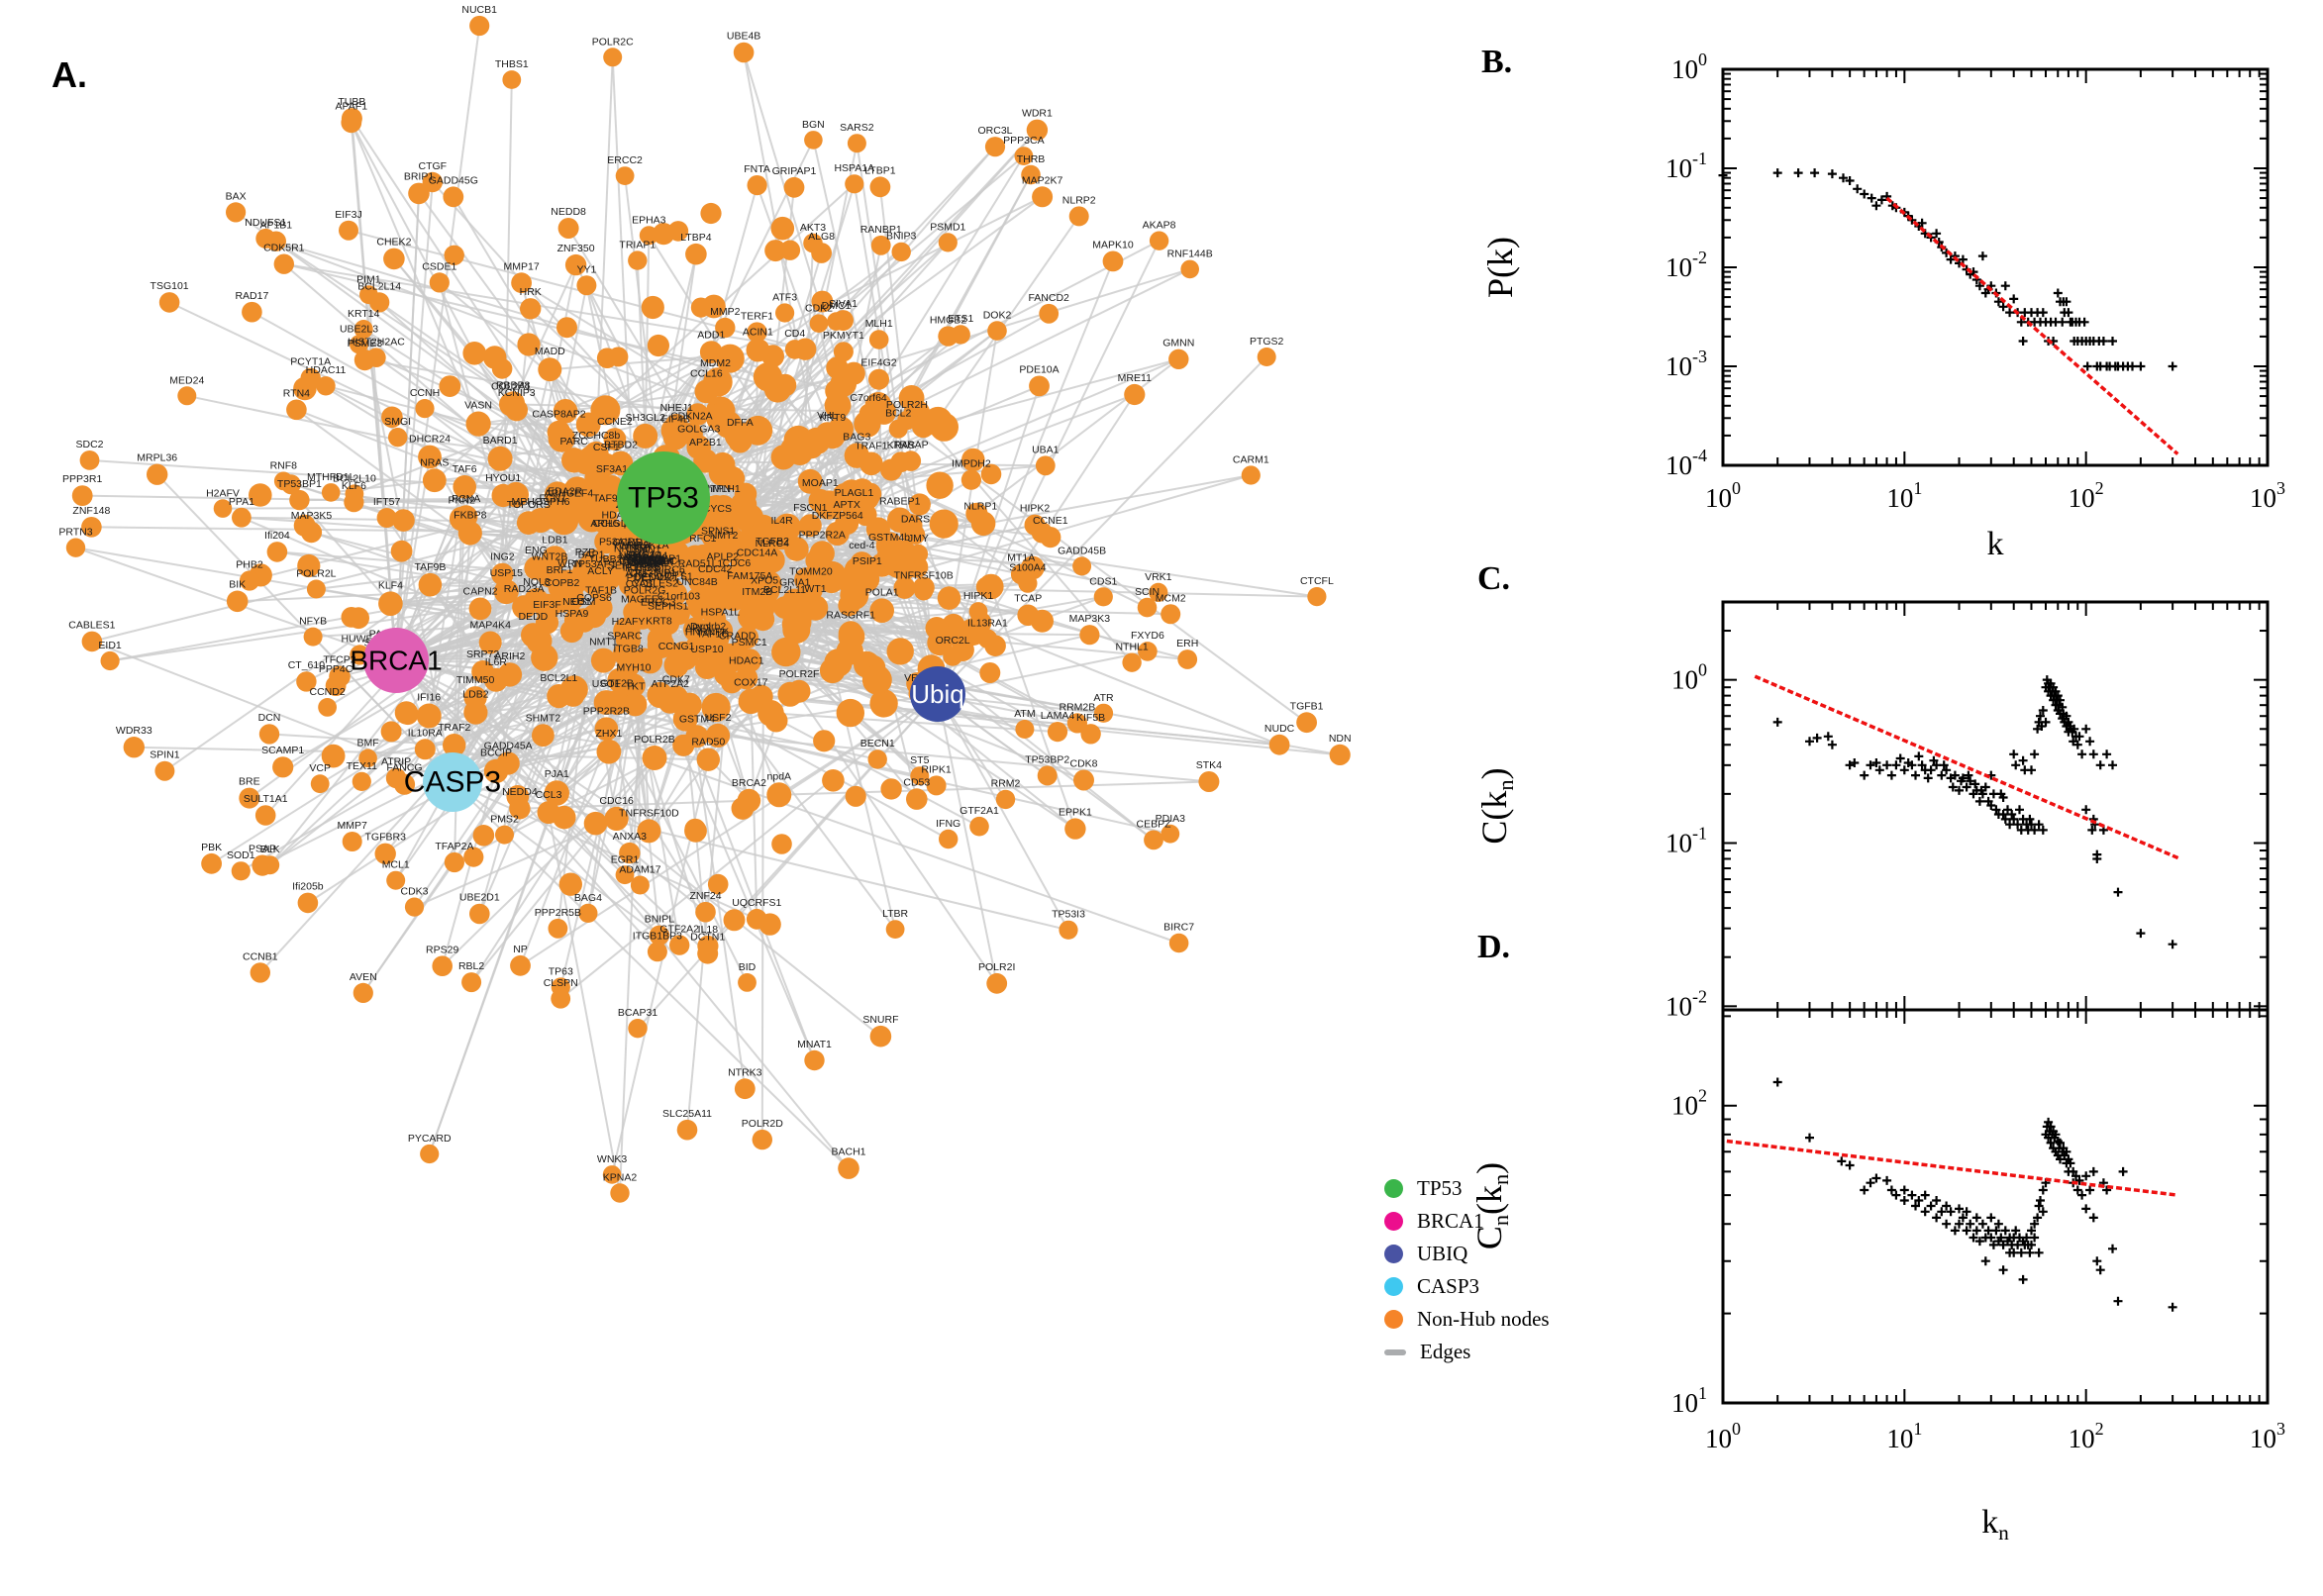  What do you see at coordinates (630, 837) in the screenshot?
I see `gene-label: ANXA3` at bounding box center [630, 837].